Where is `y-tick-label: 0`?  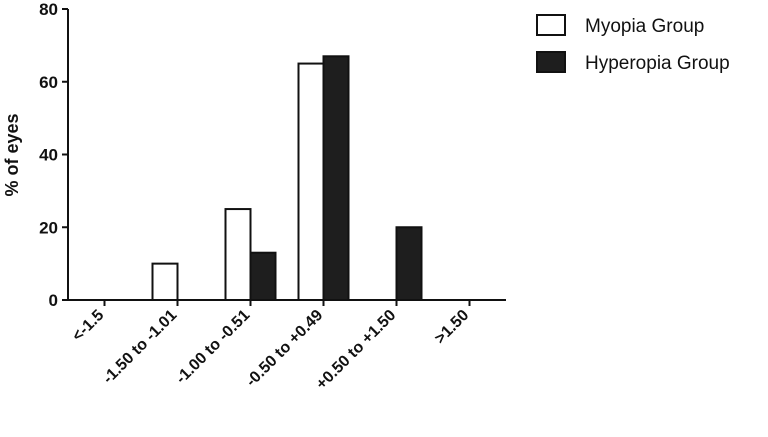 y-tick-label: 0 is located at coordinates (53, 300).